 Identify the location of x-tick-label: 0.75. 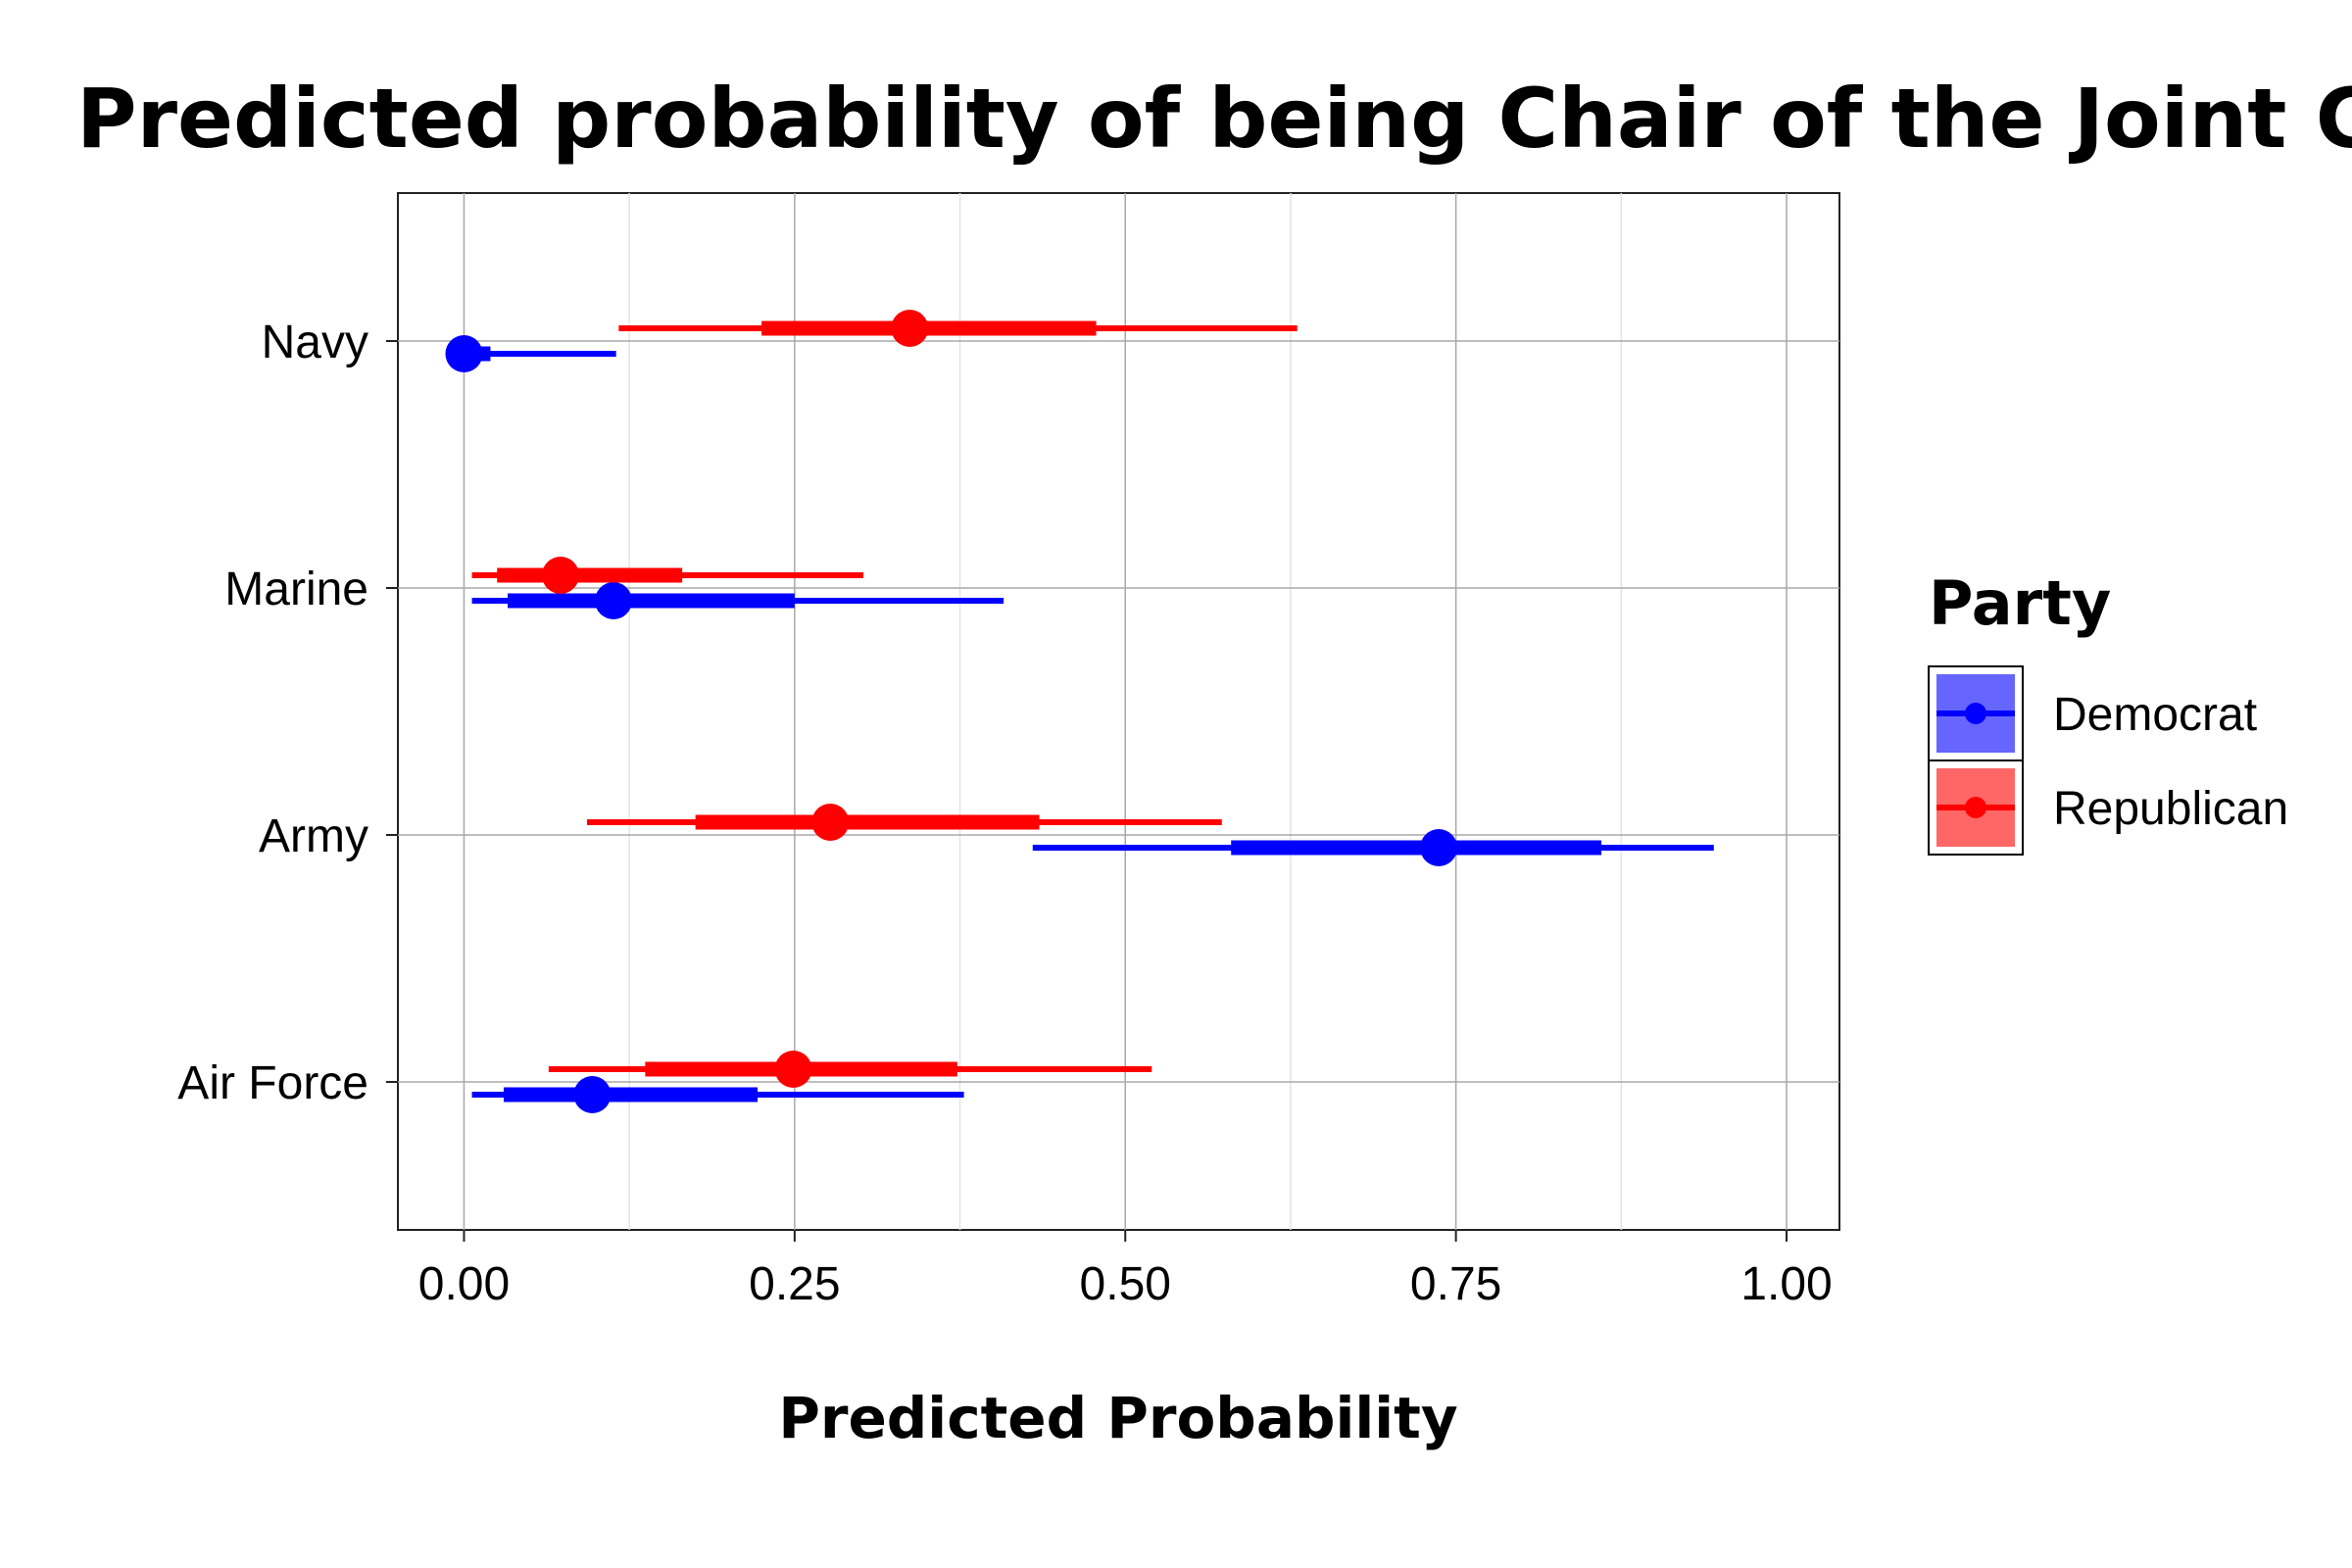
(1455, 1284).